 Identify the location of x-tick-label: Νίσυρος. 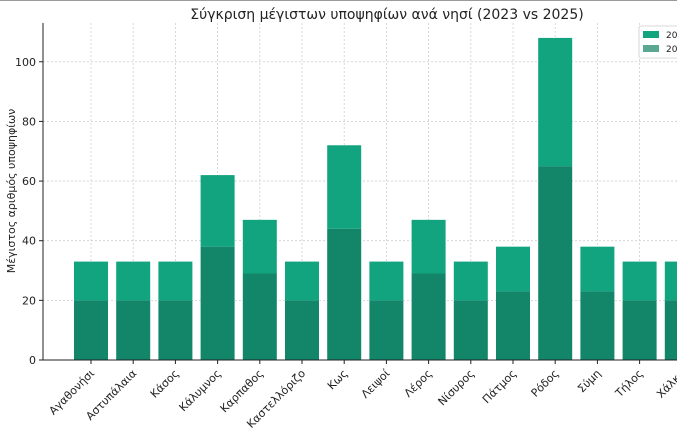
(456, 387).